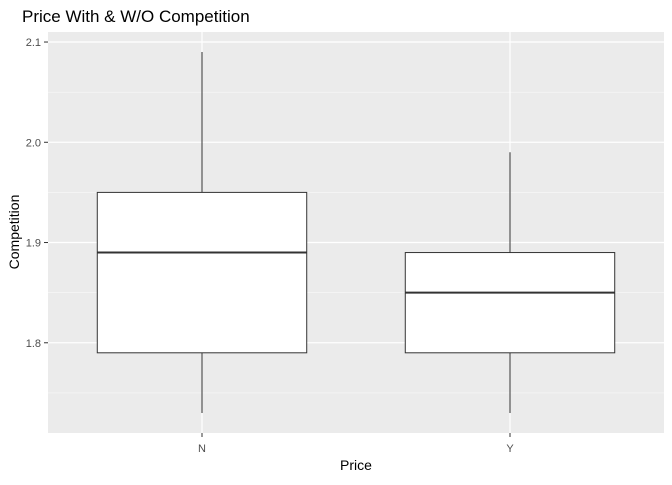 This screenshot has height=485, width=672. Describe the element at coordinates (136, 16) in the screenshot. I see `chart-title: Price With & W/O Competition` at that location.